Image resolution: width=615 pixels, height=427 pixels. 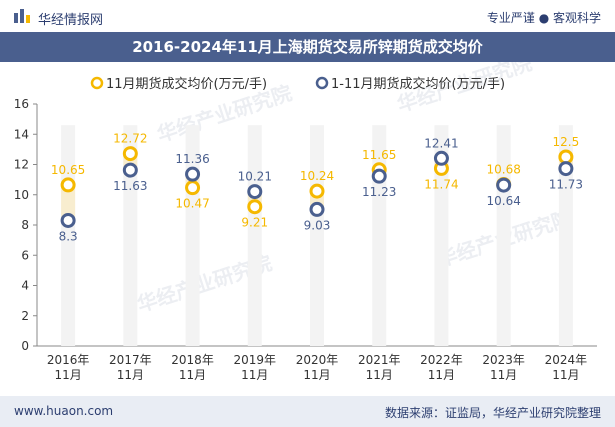 I want to click on nov-label-3: 9.21, so click(x=254, y=223).